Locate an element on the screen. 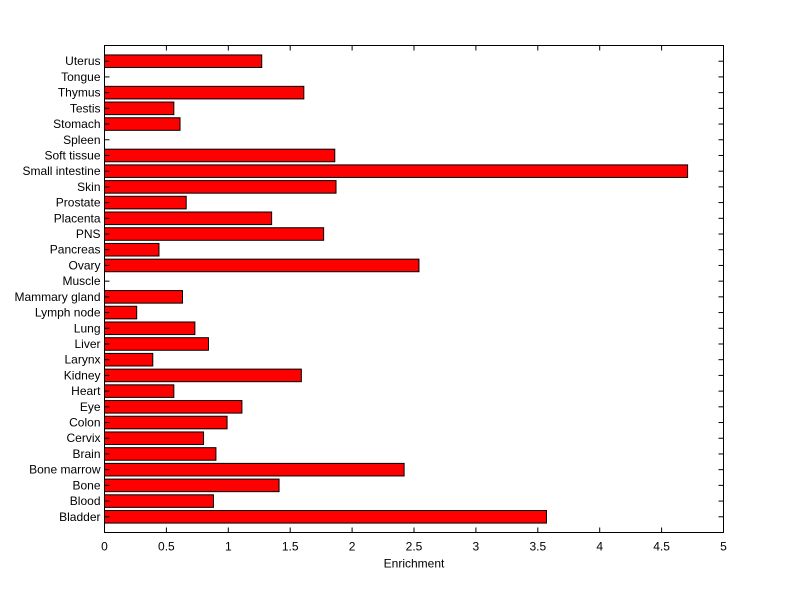 The width and height of the screenshot is (800, 599). bar-pns is located at coordinates (214, 234).